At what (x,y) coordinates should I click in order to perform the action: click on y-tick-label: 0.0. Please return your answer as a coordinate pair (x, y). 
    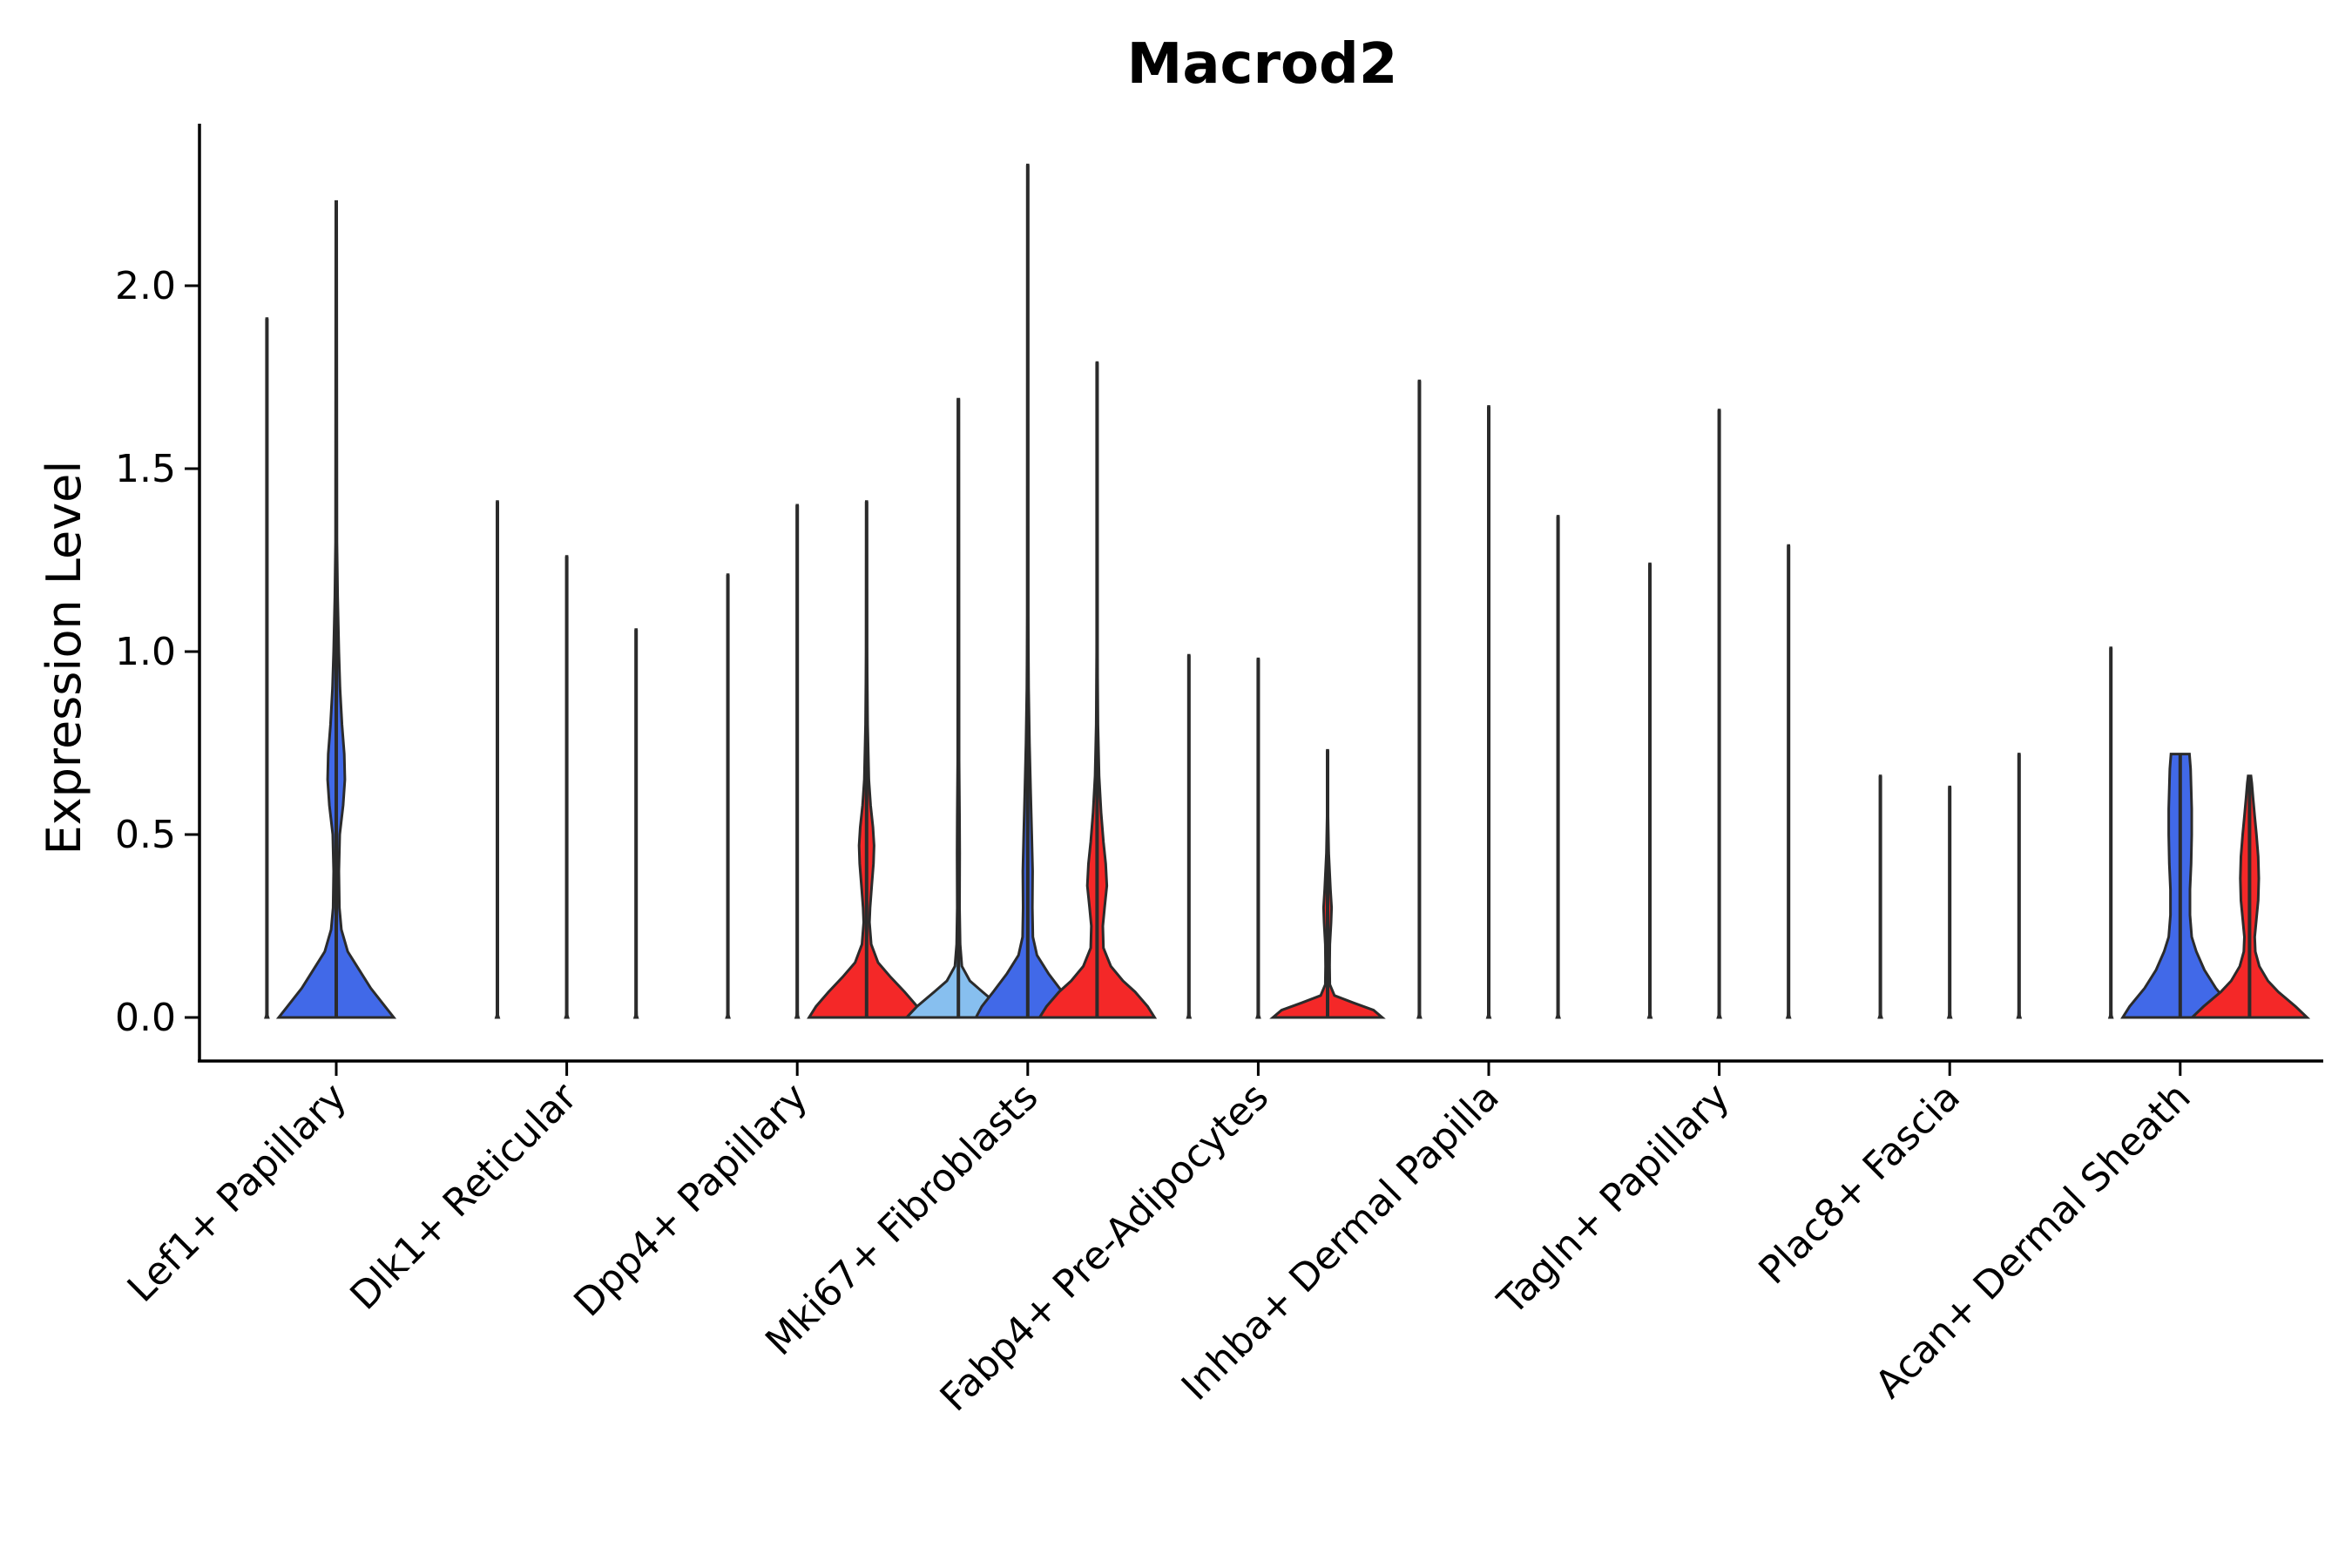
    Looking at the image, I should click on (145, 1018).